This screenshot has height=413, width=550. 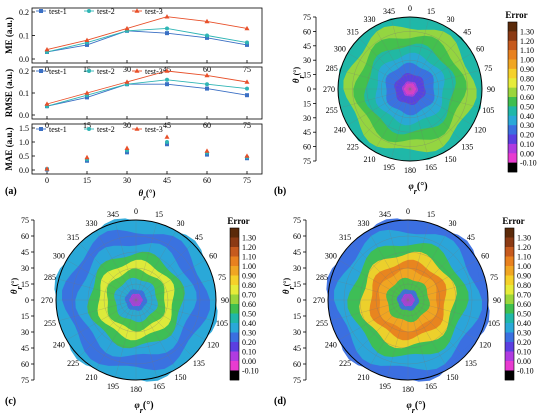 I want to click on angle-tick-label: 0, so click(x=136, y=211).